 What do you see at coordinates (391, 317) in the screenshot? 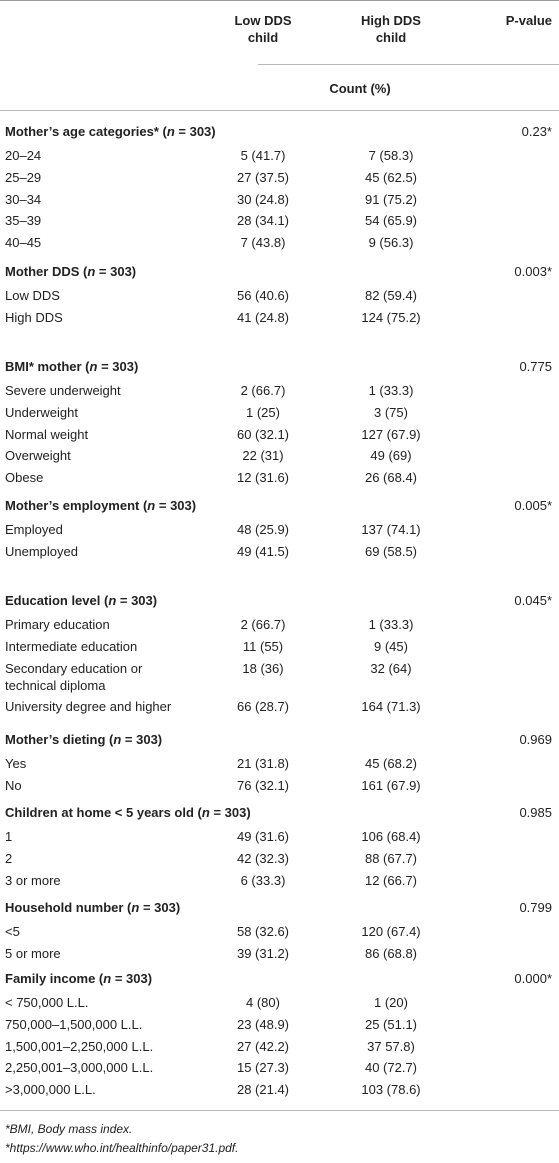
I see `row-high-dds-count: 124 (75.2)` at bounding box center [391, 317].